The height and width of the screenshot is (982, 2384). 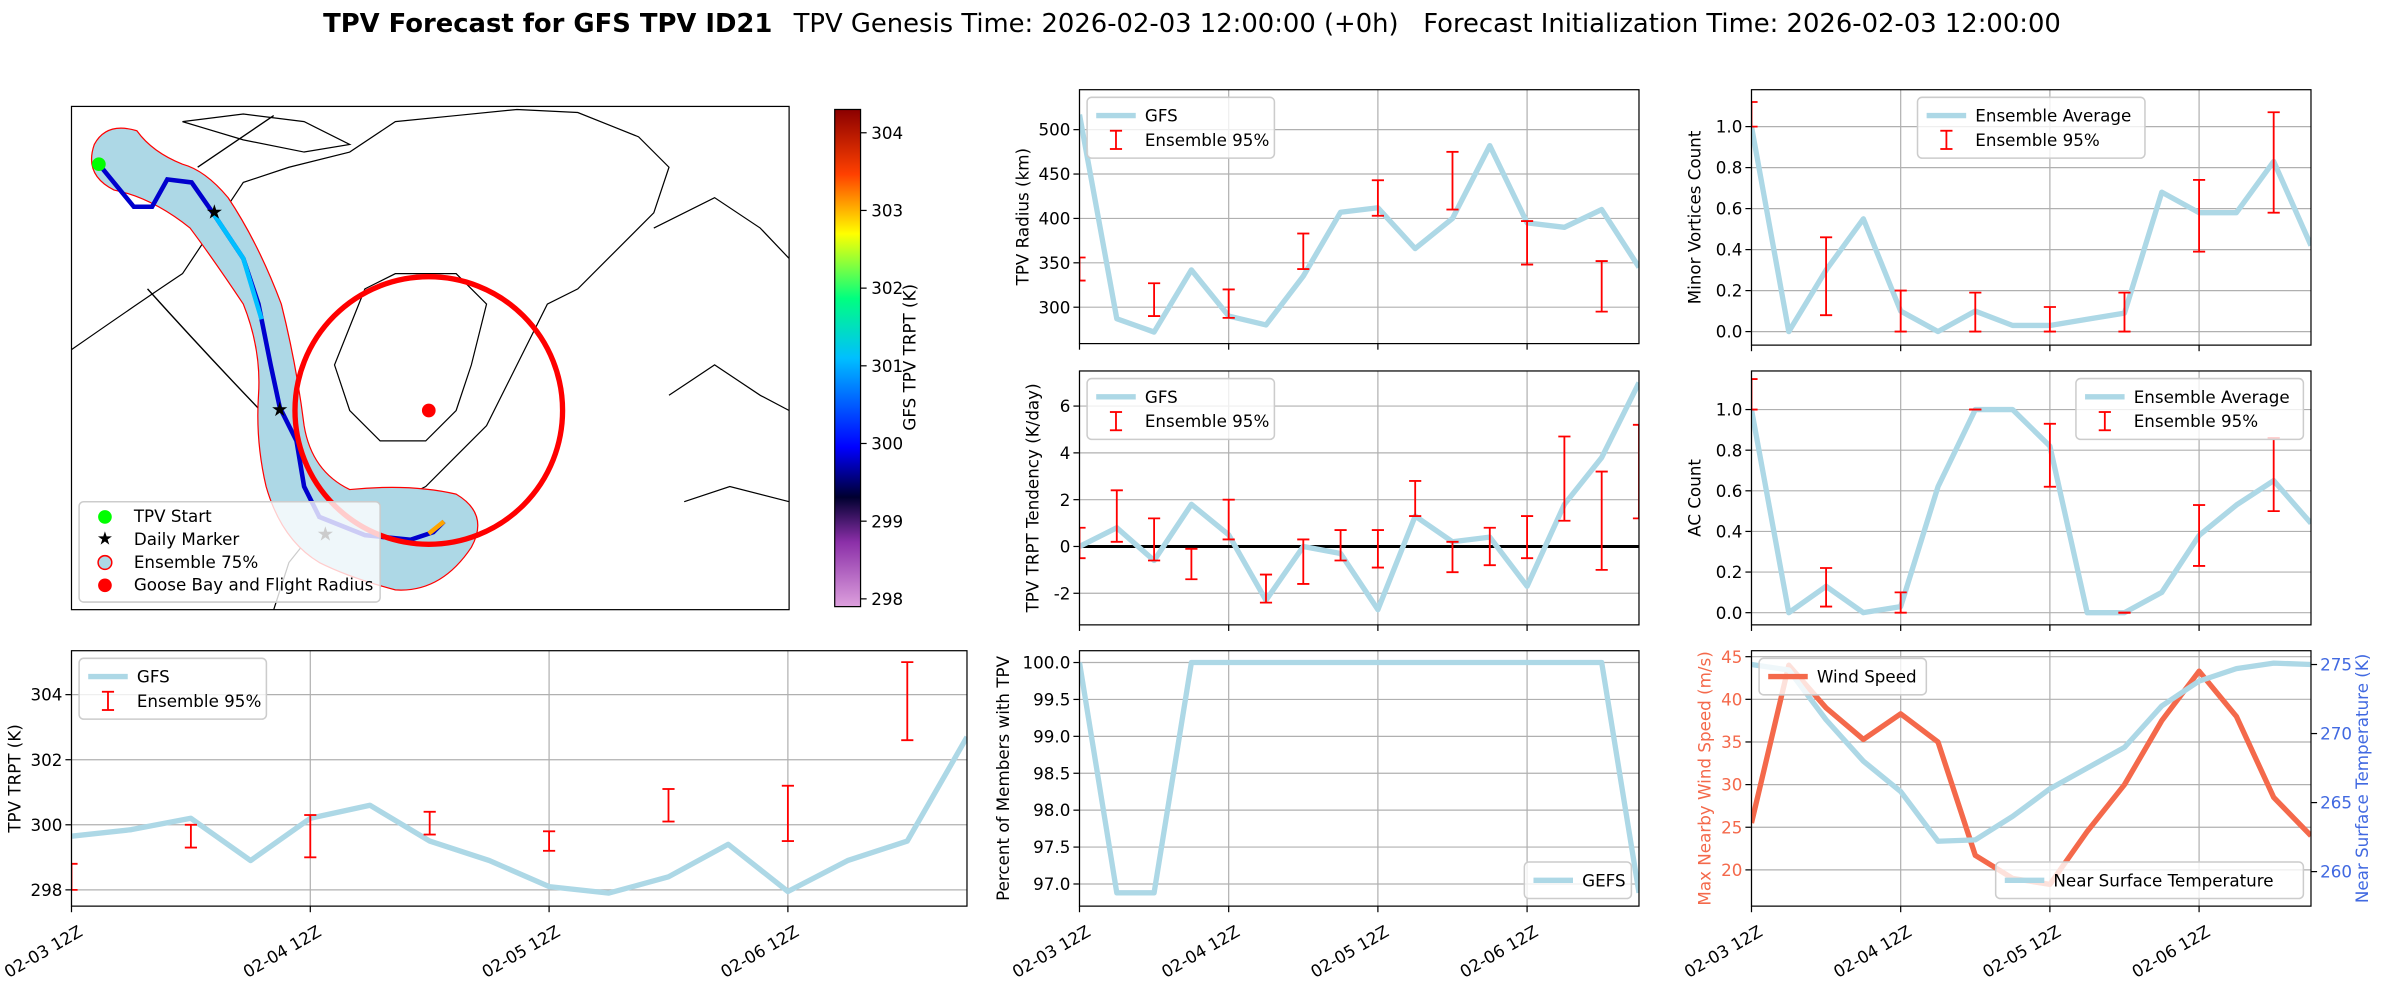 What do you see at coordinates (1051, 847) in the screenshot?
I see `y-tick-label: 97.5` at bounding box center [1051, 847].